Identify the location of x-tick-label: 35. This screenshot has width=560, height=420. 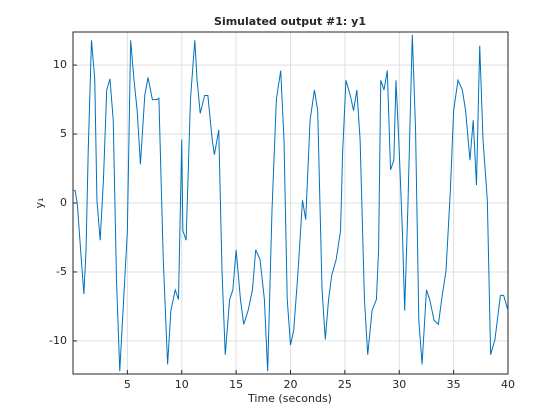
(454, 384).